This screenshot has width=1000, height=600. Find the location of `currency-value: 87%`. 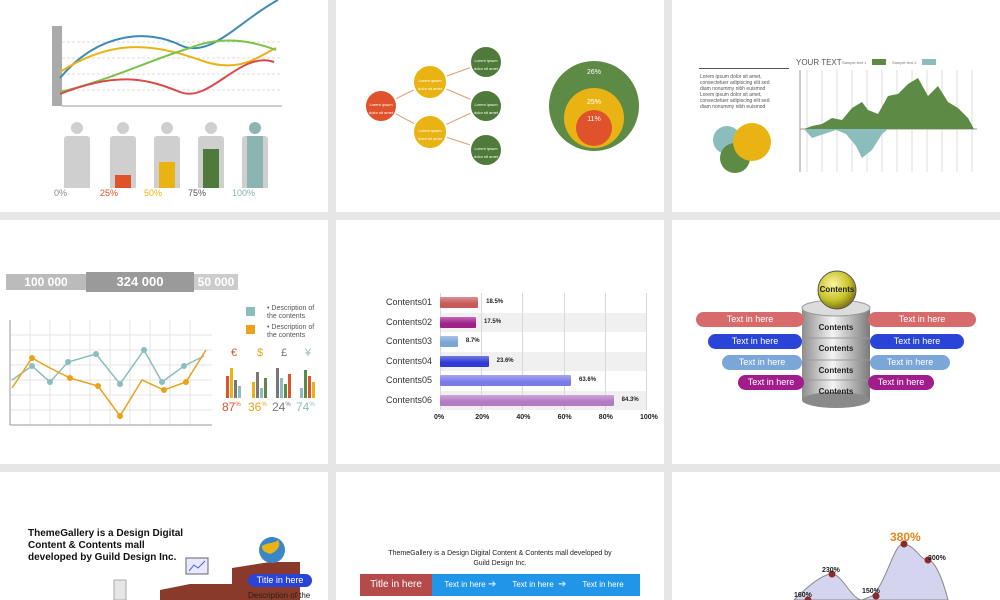

currency-value: 87% is located at coordinates (231, 407).